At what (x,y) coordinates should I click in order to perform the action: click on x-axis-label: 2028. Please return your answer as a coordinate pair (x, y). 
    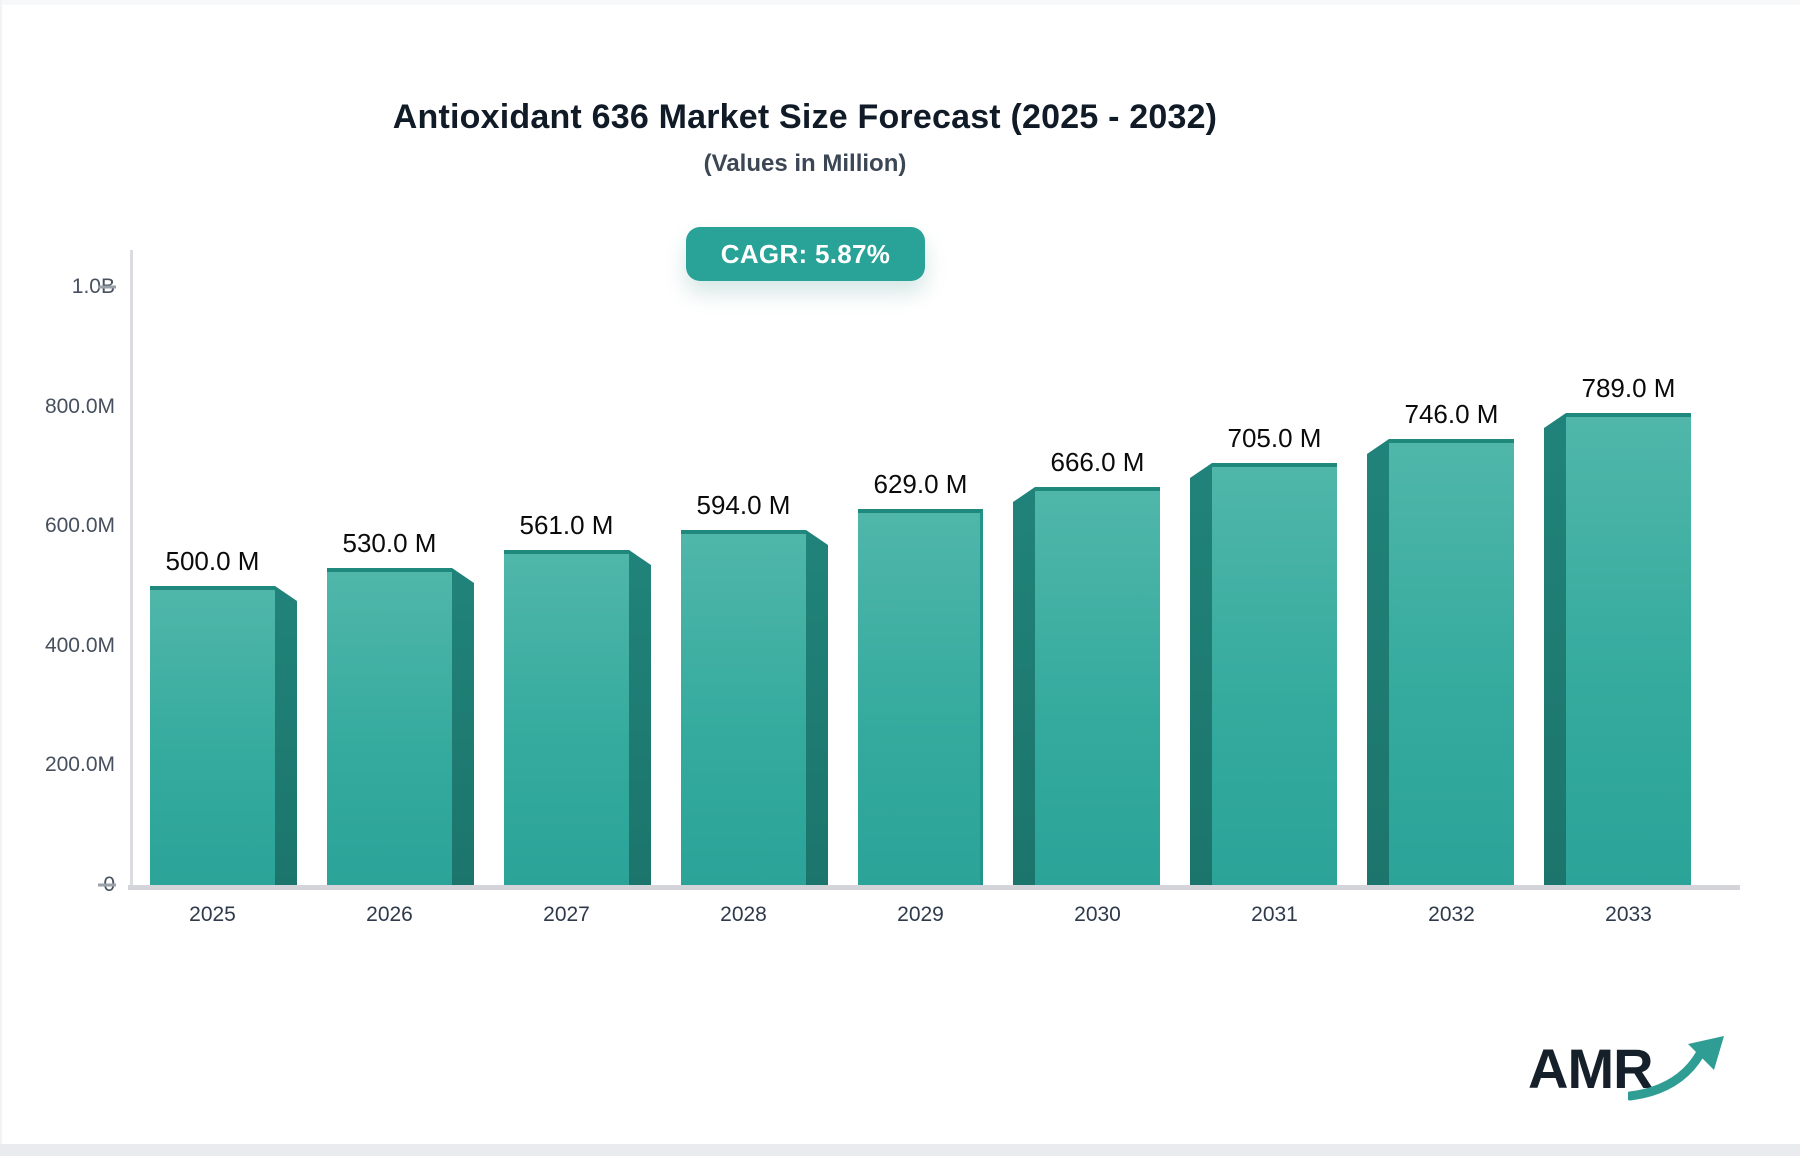
    Looking at the image, I should click on (743, 914).